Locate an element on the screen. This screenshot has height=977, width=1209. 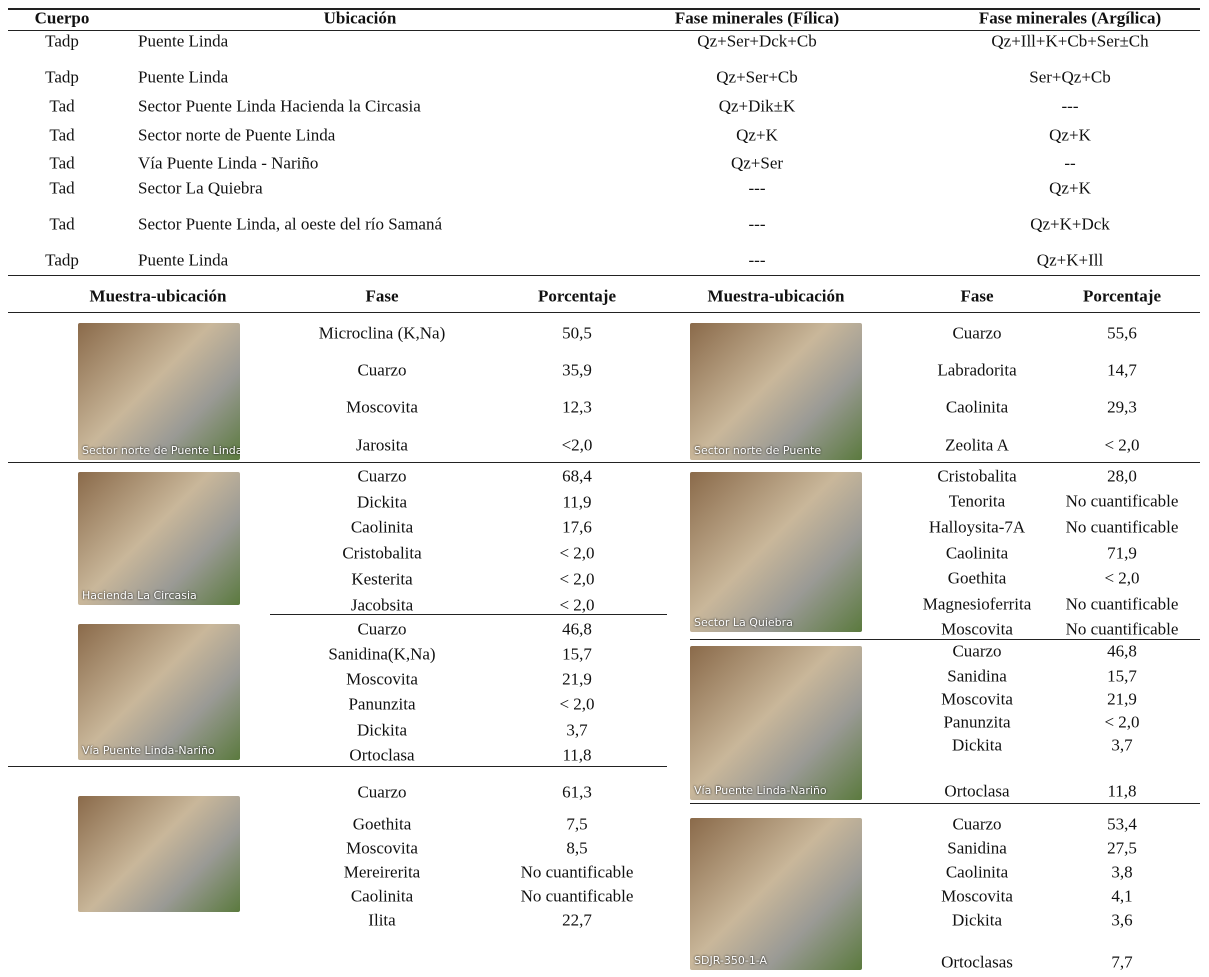
sample-photo: Sector La Quiebra is located at coordinates (776, 552).